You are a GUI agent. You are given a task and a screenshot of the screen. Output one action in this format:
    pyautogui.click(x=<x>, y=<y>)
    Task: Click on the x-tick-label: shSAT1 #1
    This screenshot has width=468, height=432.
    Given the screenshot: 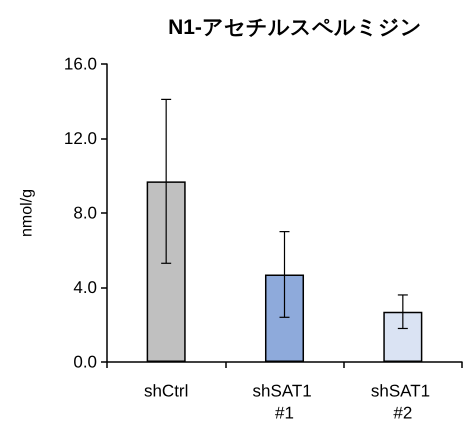 What is the action you would take?
    pyautogui.click(x=284, y=402)
    